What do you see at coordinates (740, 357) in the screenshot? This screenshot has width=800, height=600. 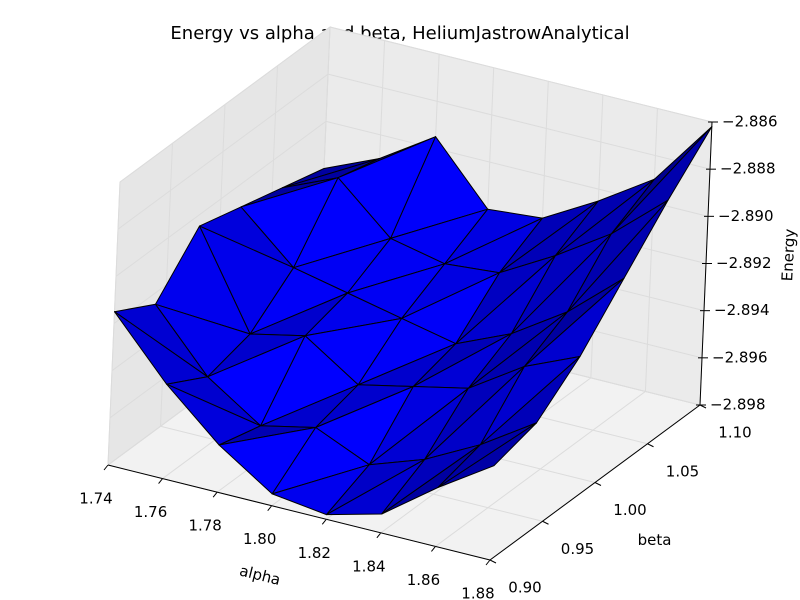 I see `z-tick-label: −2.896` at bounding box center [740, 357].